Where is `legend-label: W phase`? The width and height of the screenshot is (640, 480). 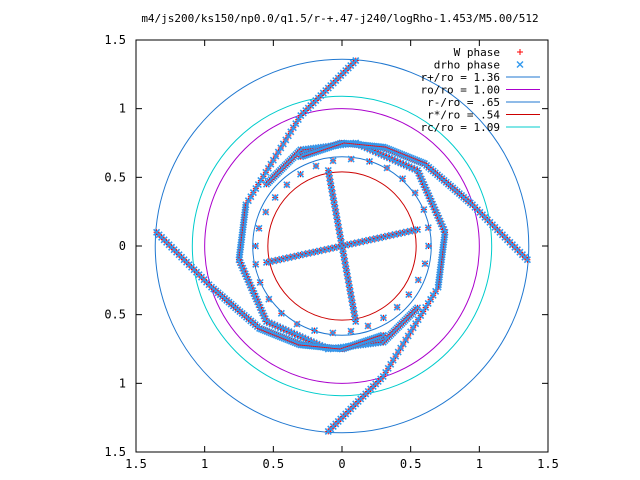 legend-label: W phase is located at coordinates (477, 52).